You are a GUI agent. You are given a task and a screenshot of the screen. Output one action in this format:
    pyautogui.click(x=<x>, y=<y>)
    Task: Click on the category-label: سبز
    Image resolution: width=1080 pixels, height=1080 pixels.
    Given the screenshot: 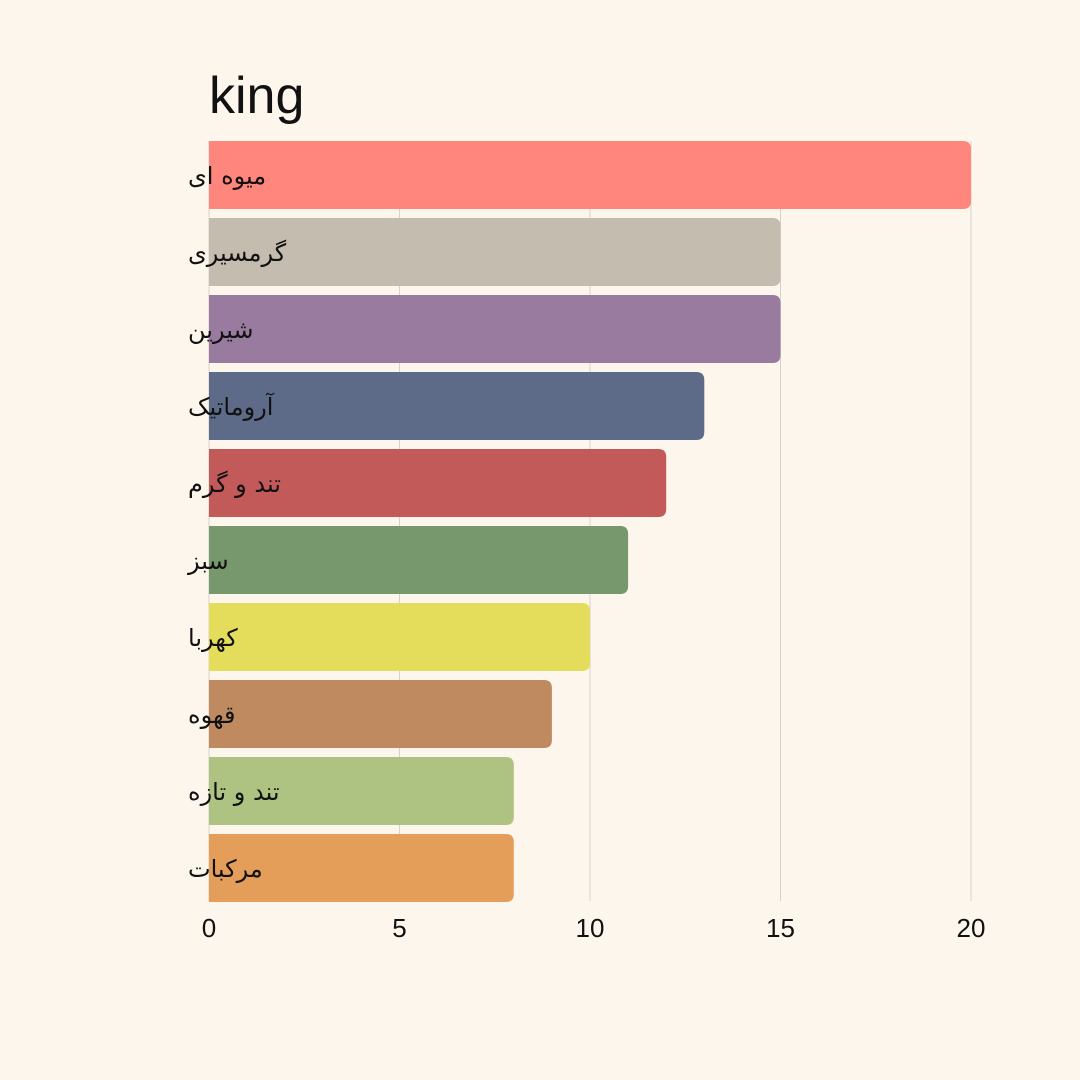 What is the action you would take?
    pyautogui.click(x=208, y=561)
    